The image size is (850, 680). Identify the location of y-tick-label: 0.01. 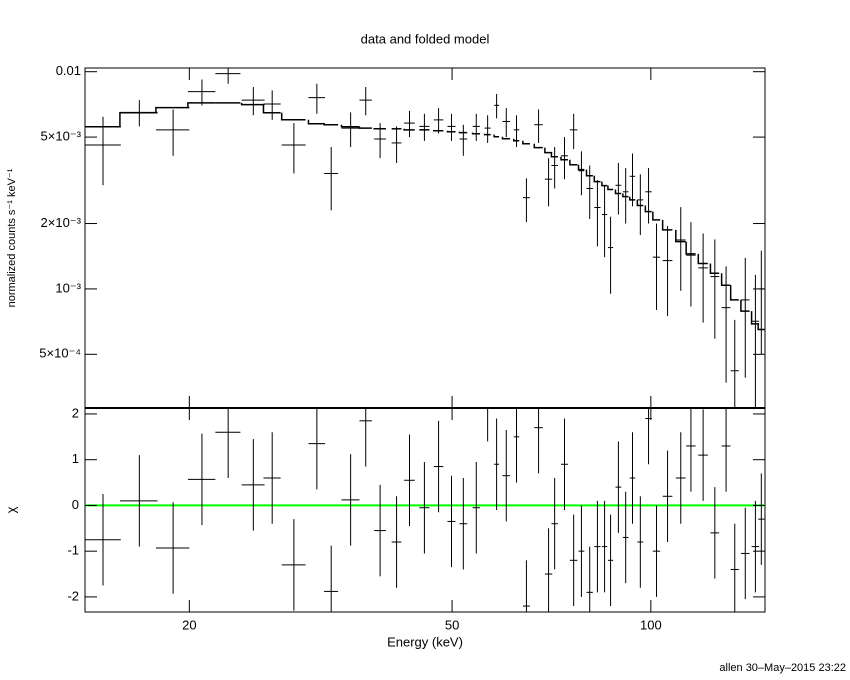
(68, 70).